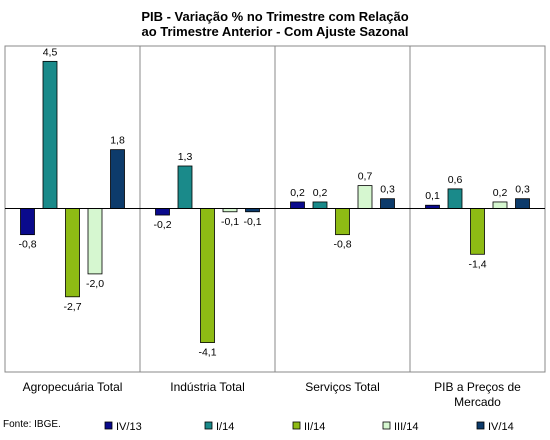  Describe the element at coordinates (477, 387) in the screenshot. I see `category-label: PIB a Preços de` at that location.